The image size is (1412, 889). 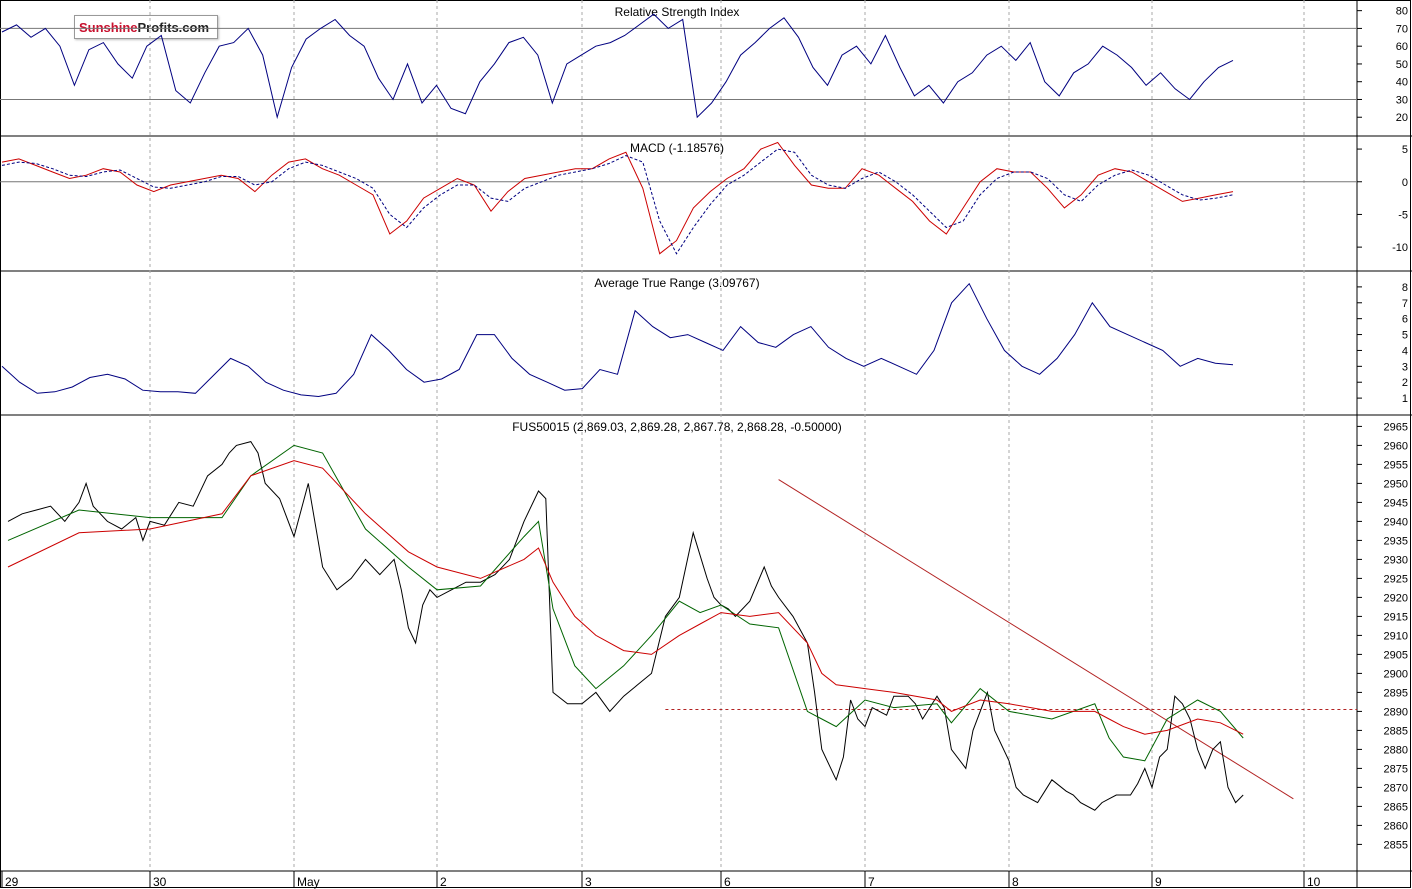 What do you see at coordinates (1396, 446) in the screenshot?
I see `y-tick-label: 2960` at bounding box center [1396, 446].